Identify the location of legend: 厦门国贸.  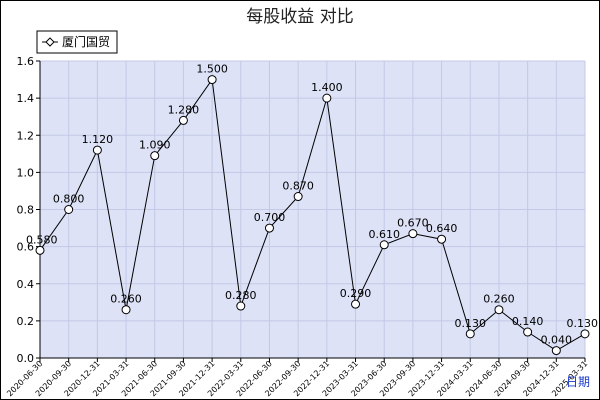
(77, 42).